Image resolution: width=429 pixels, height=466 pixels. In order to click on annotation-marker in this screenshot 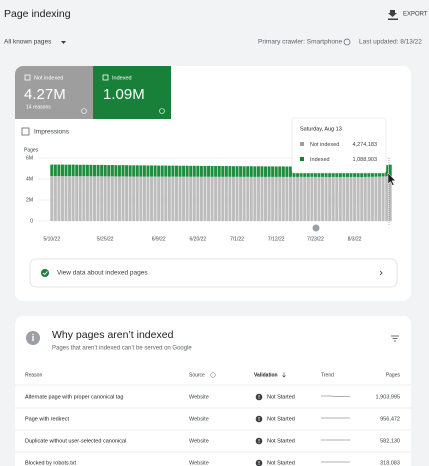, I will do `click(316, 228)`.